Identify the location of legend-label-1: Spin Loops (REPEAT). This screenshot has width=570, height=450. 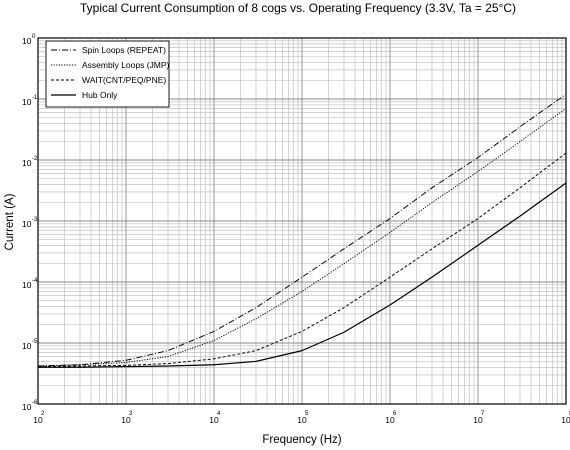
(124, 50).